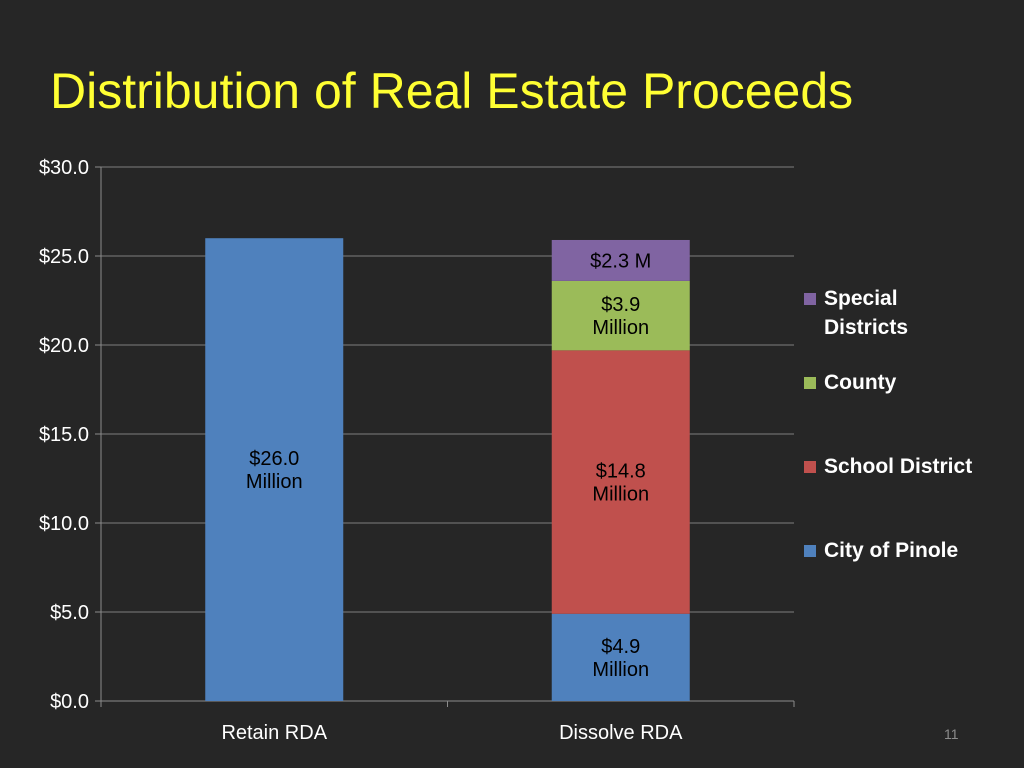 The height and width of the screenshot is (768, 1024). Describe the element at coordinates (64, 346) in the screenshot. I see `y-tick-label: $20.0` at that location.